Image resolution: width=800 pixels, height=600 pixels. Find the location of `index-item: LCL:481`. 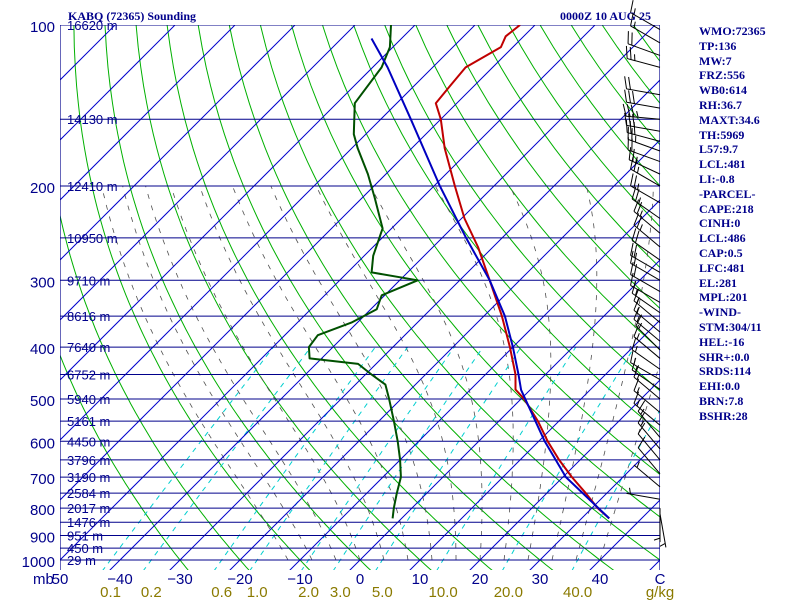

index-item: LCL:481 is located at coordinates (722, 164).